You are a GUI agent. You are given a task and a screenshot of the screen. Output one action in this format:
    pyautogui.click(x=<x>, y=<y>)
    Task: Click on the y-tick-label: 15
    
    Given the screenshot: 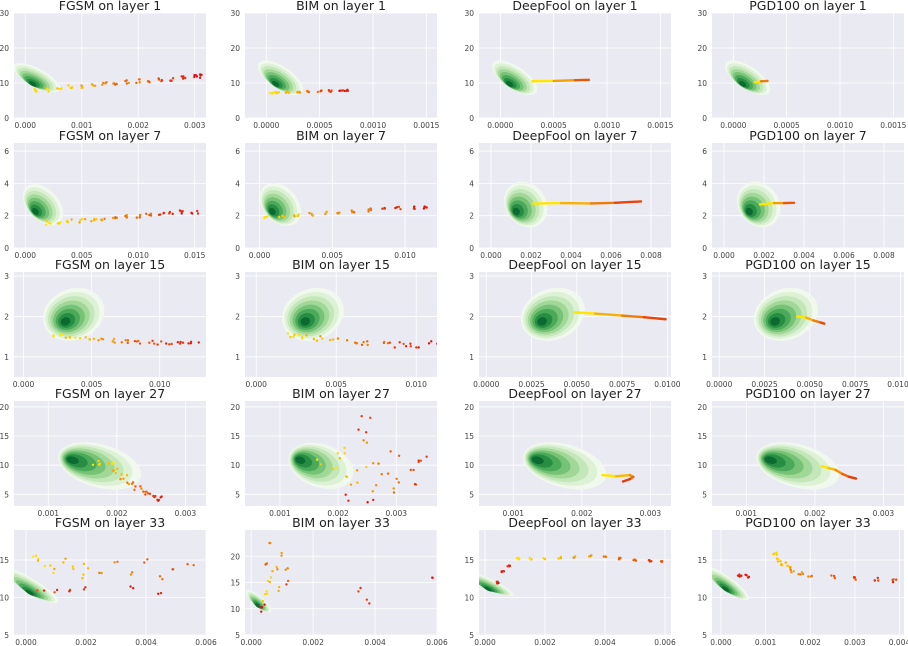 What is the action you would take?
    pyautogui.click(x=469, y=436)
    